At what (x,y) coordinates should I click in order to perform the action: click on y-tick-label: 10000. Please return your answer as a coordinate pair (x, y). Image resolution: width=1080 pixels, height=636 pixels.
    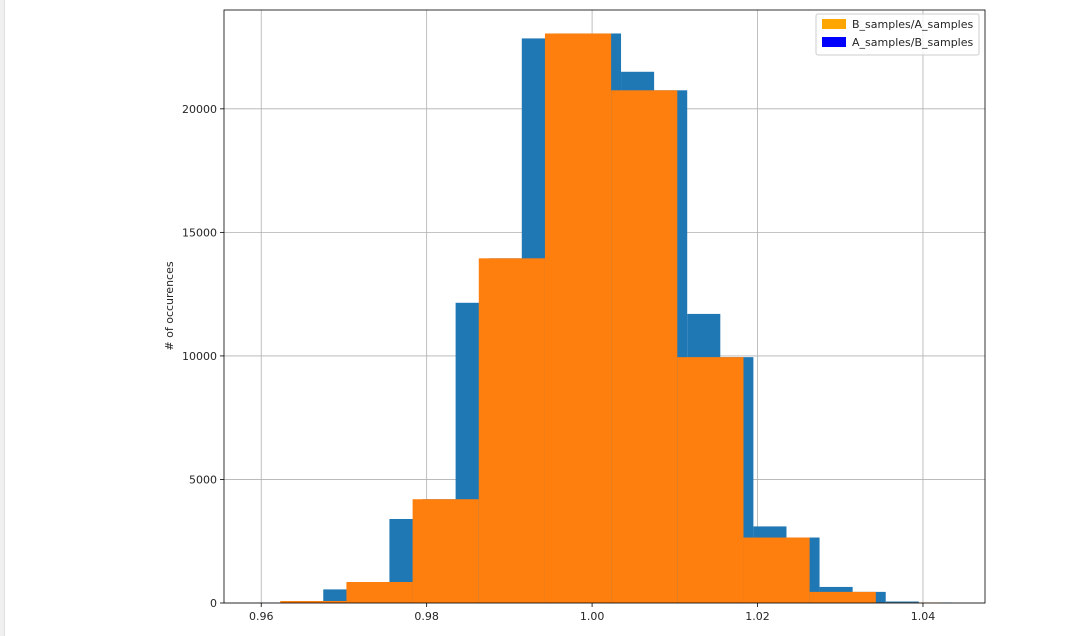
    Looking at the image, I should click on (199, 356).